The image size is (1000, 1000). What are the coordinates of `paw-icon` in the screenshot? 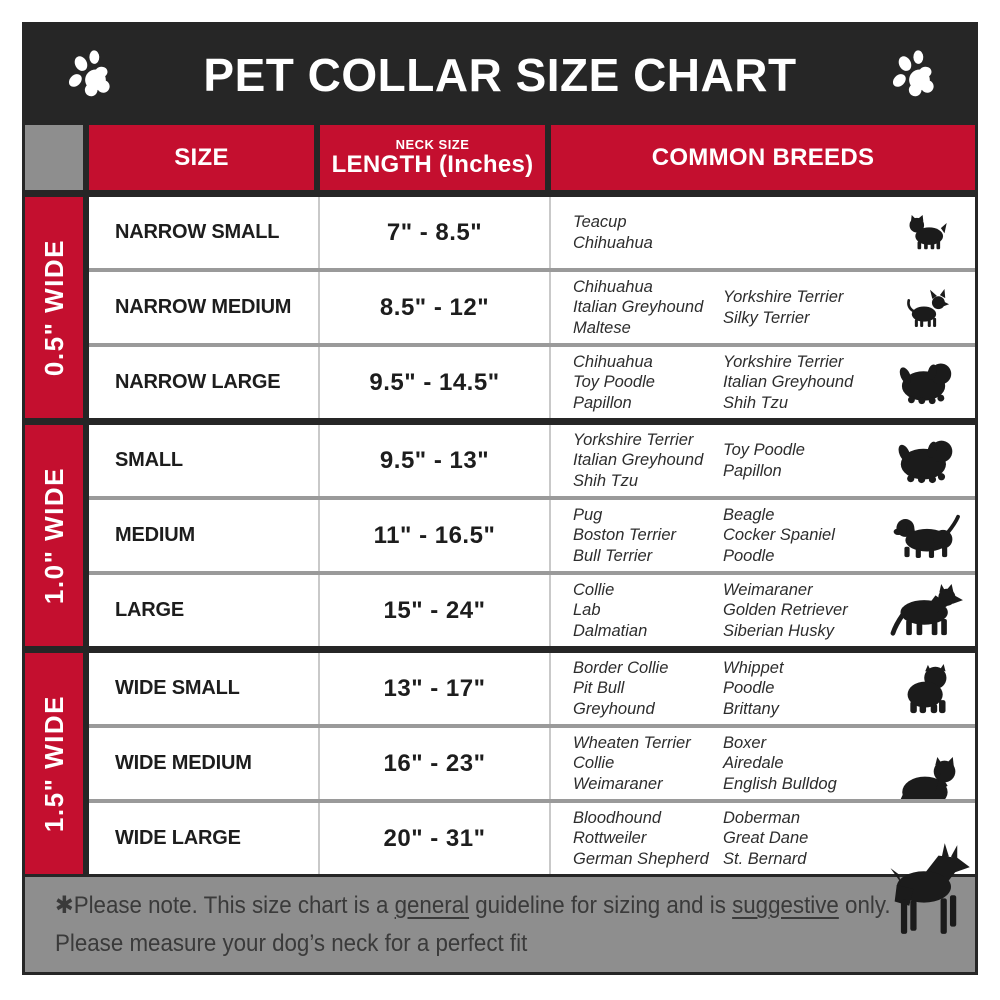 It's located at (88, 75).